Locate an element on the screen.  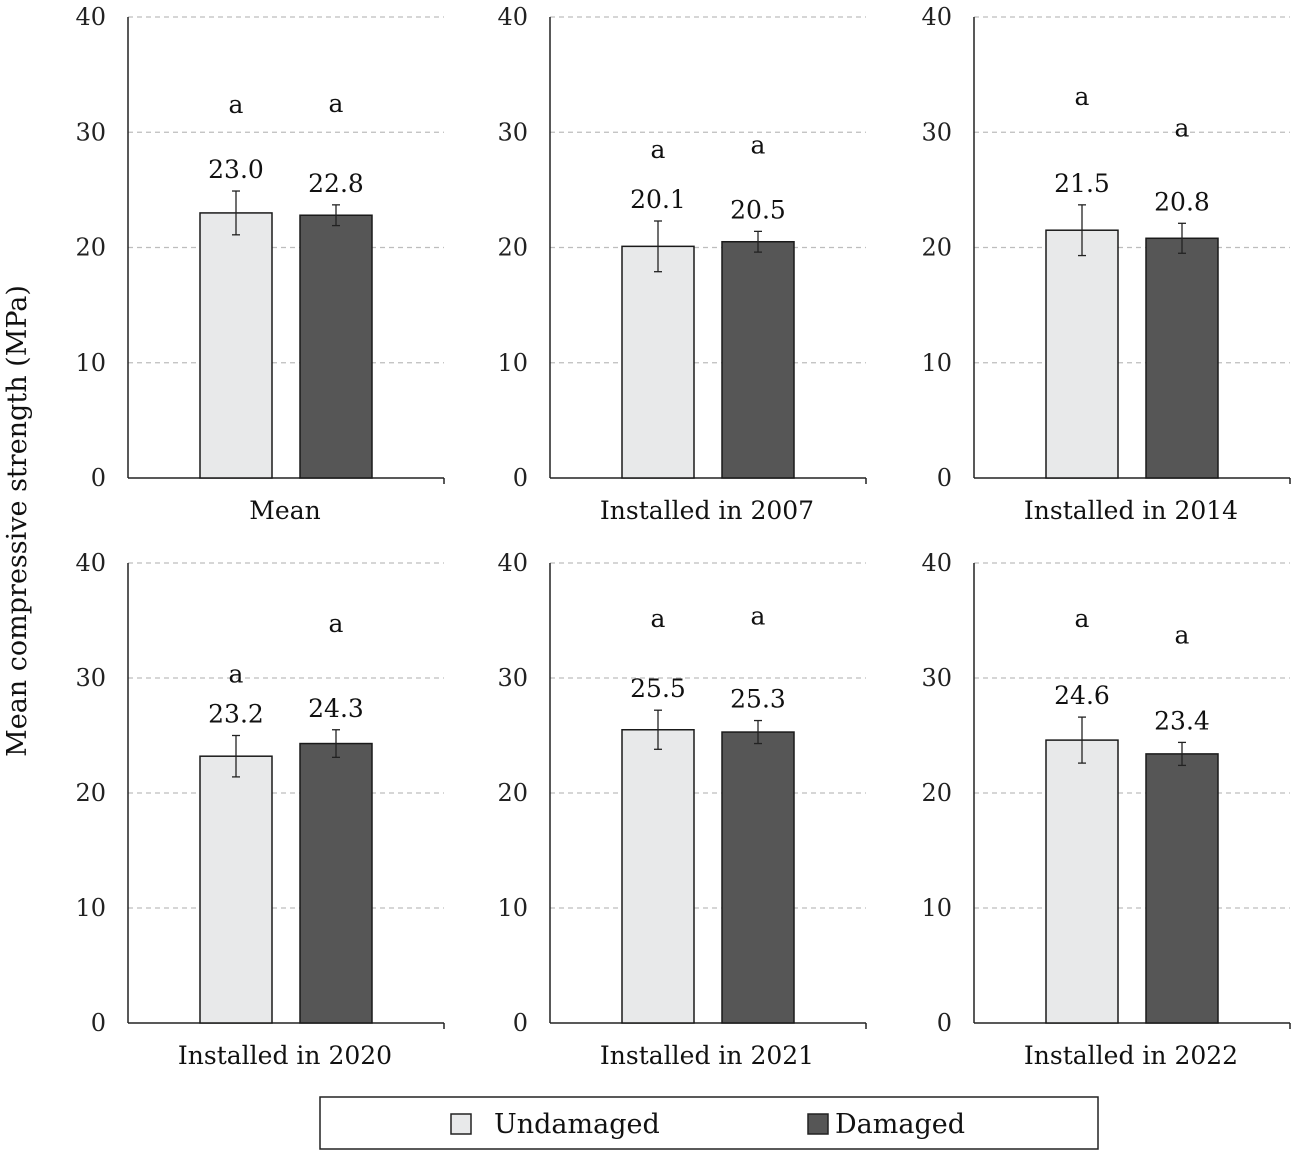
data-label: 25.3 is located at coordinates (758, 699).